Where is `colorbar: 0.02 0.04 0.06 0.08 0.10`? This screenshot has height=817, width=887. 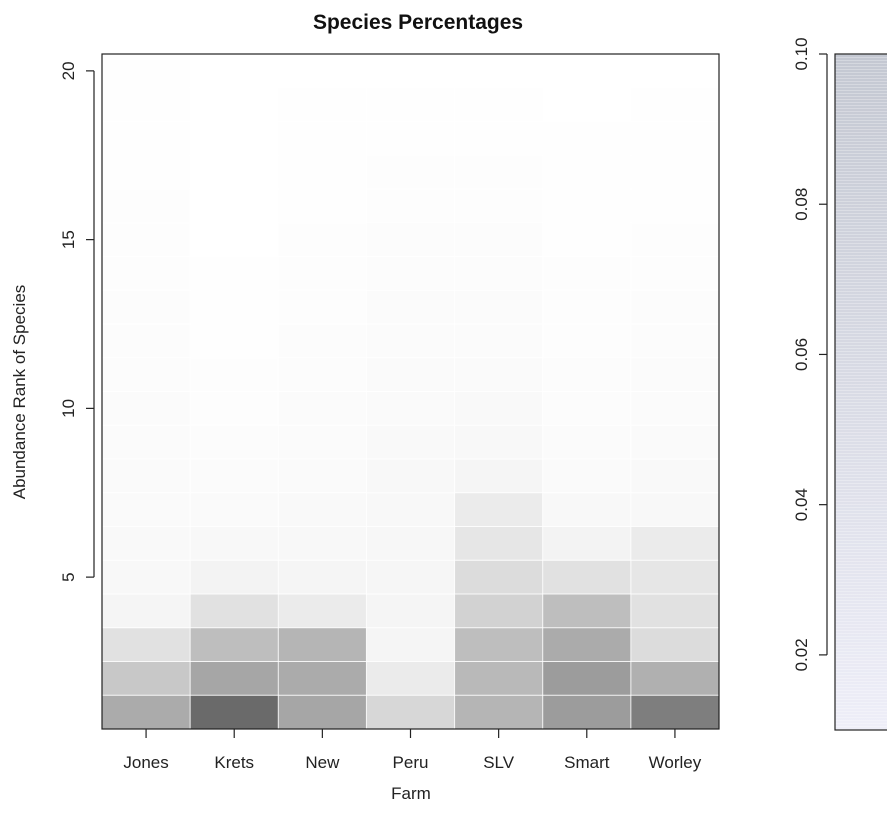 colorbar: 0.02 0.04 0.06 0.08 0.10 is located at coordinates (839, 384).